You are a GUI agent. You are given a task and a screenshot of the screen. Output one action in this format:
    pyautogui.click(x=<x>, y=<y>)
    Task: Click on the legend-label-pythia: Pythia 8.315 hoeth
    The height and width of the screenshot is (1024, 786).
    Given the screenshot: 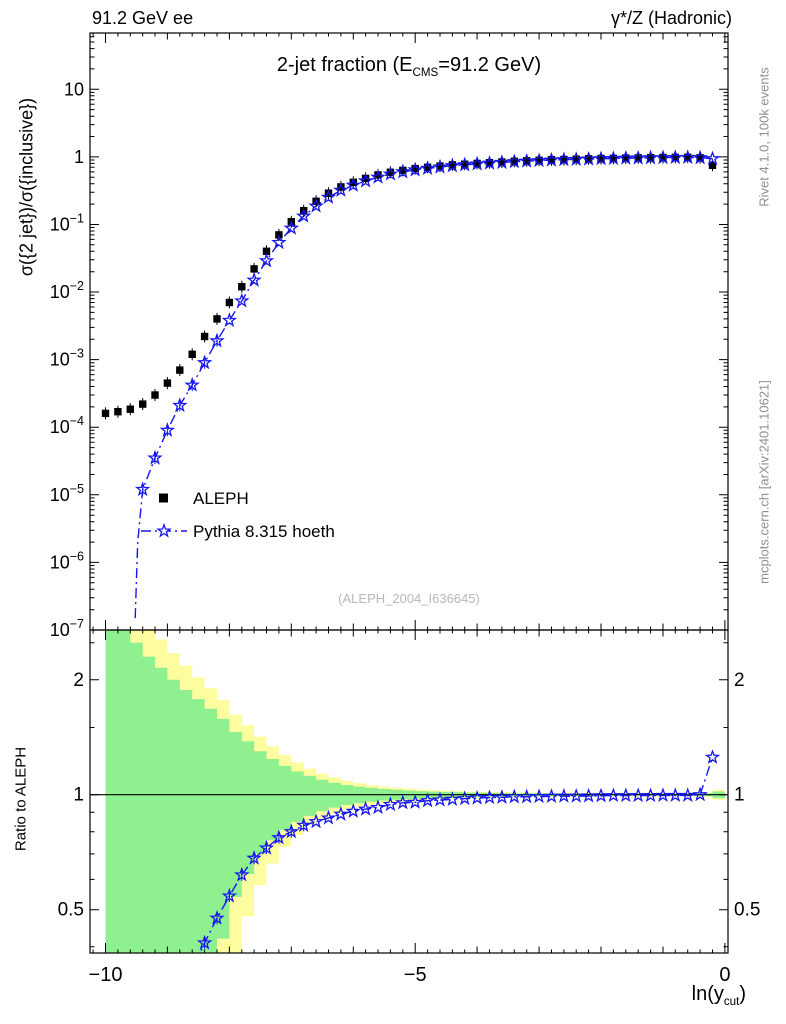 What is the action you would take?
    pyautogui.click(x=264, y=531)
    